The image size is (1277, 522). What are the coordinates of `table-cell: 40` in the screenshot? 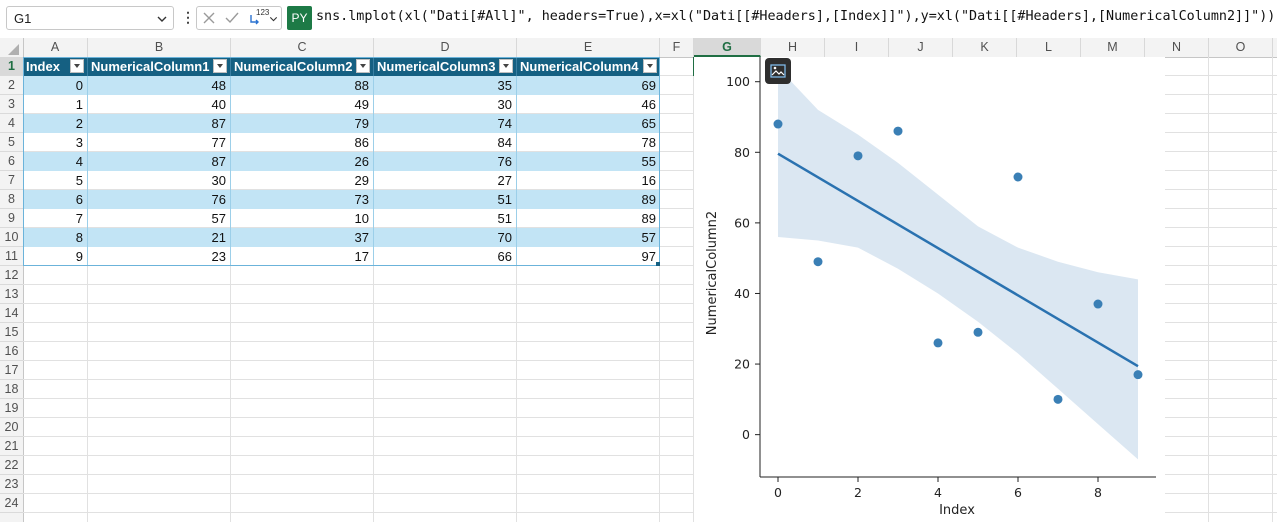 It's located at (159, 104).